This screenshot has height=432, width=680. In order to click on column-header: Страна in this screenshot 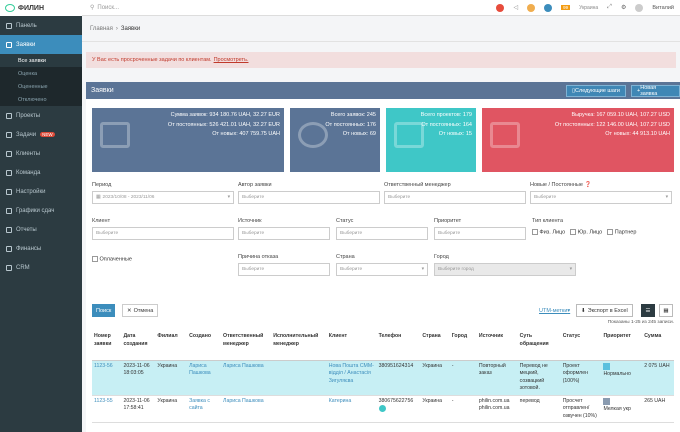, I will do `click(435, 345)`.